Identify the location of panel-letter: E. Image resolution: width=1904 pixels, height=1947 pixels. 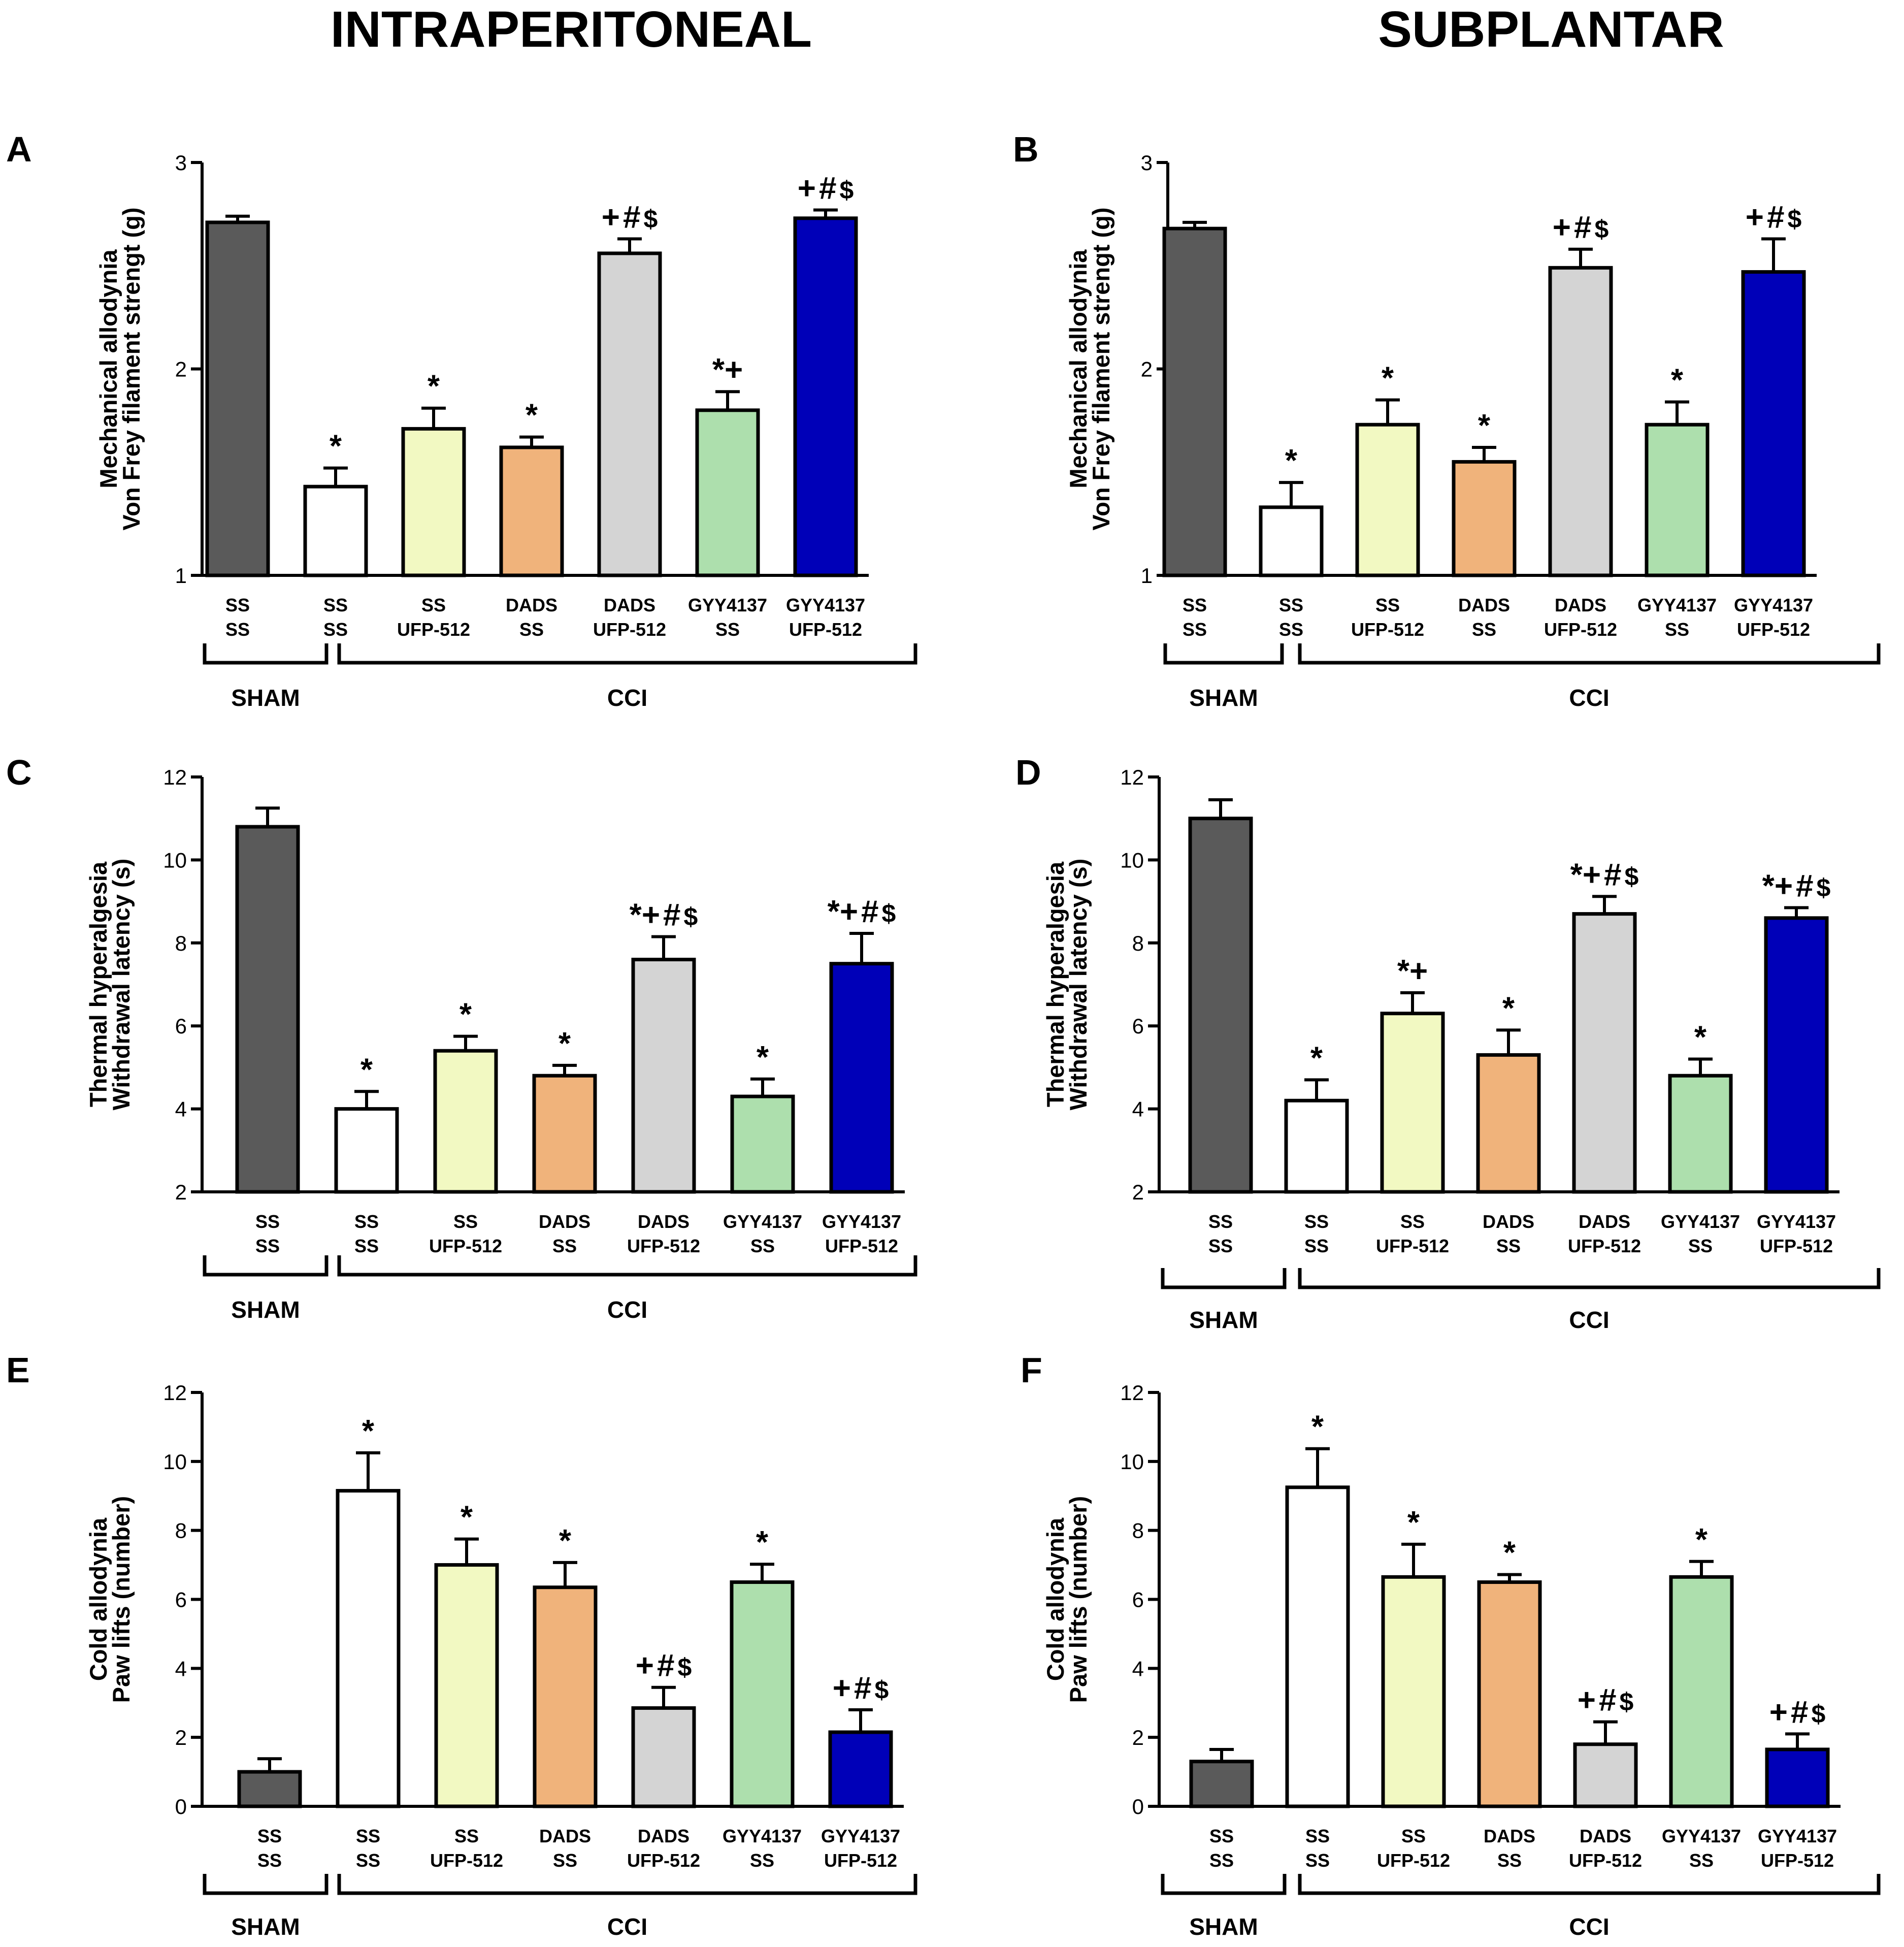
(18, 1370).